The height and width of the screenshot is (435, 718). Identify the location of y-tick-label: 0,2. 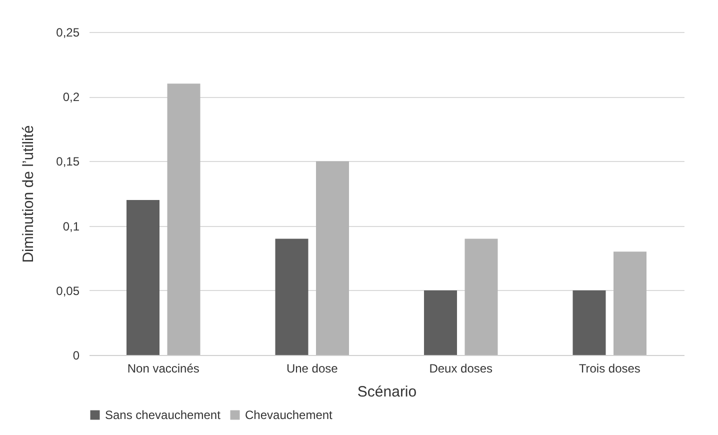
(71, 97).